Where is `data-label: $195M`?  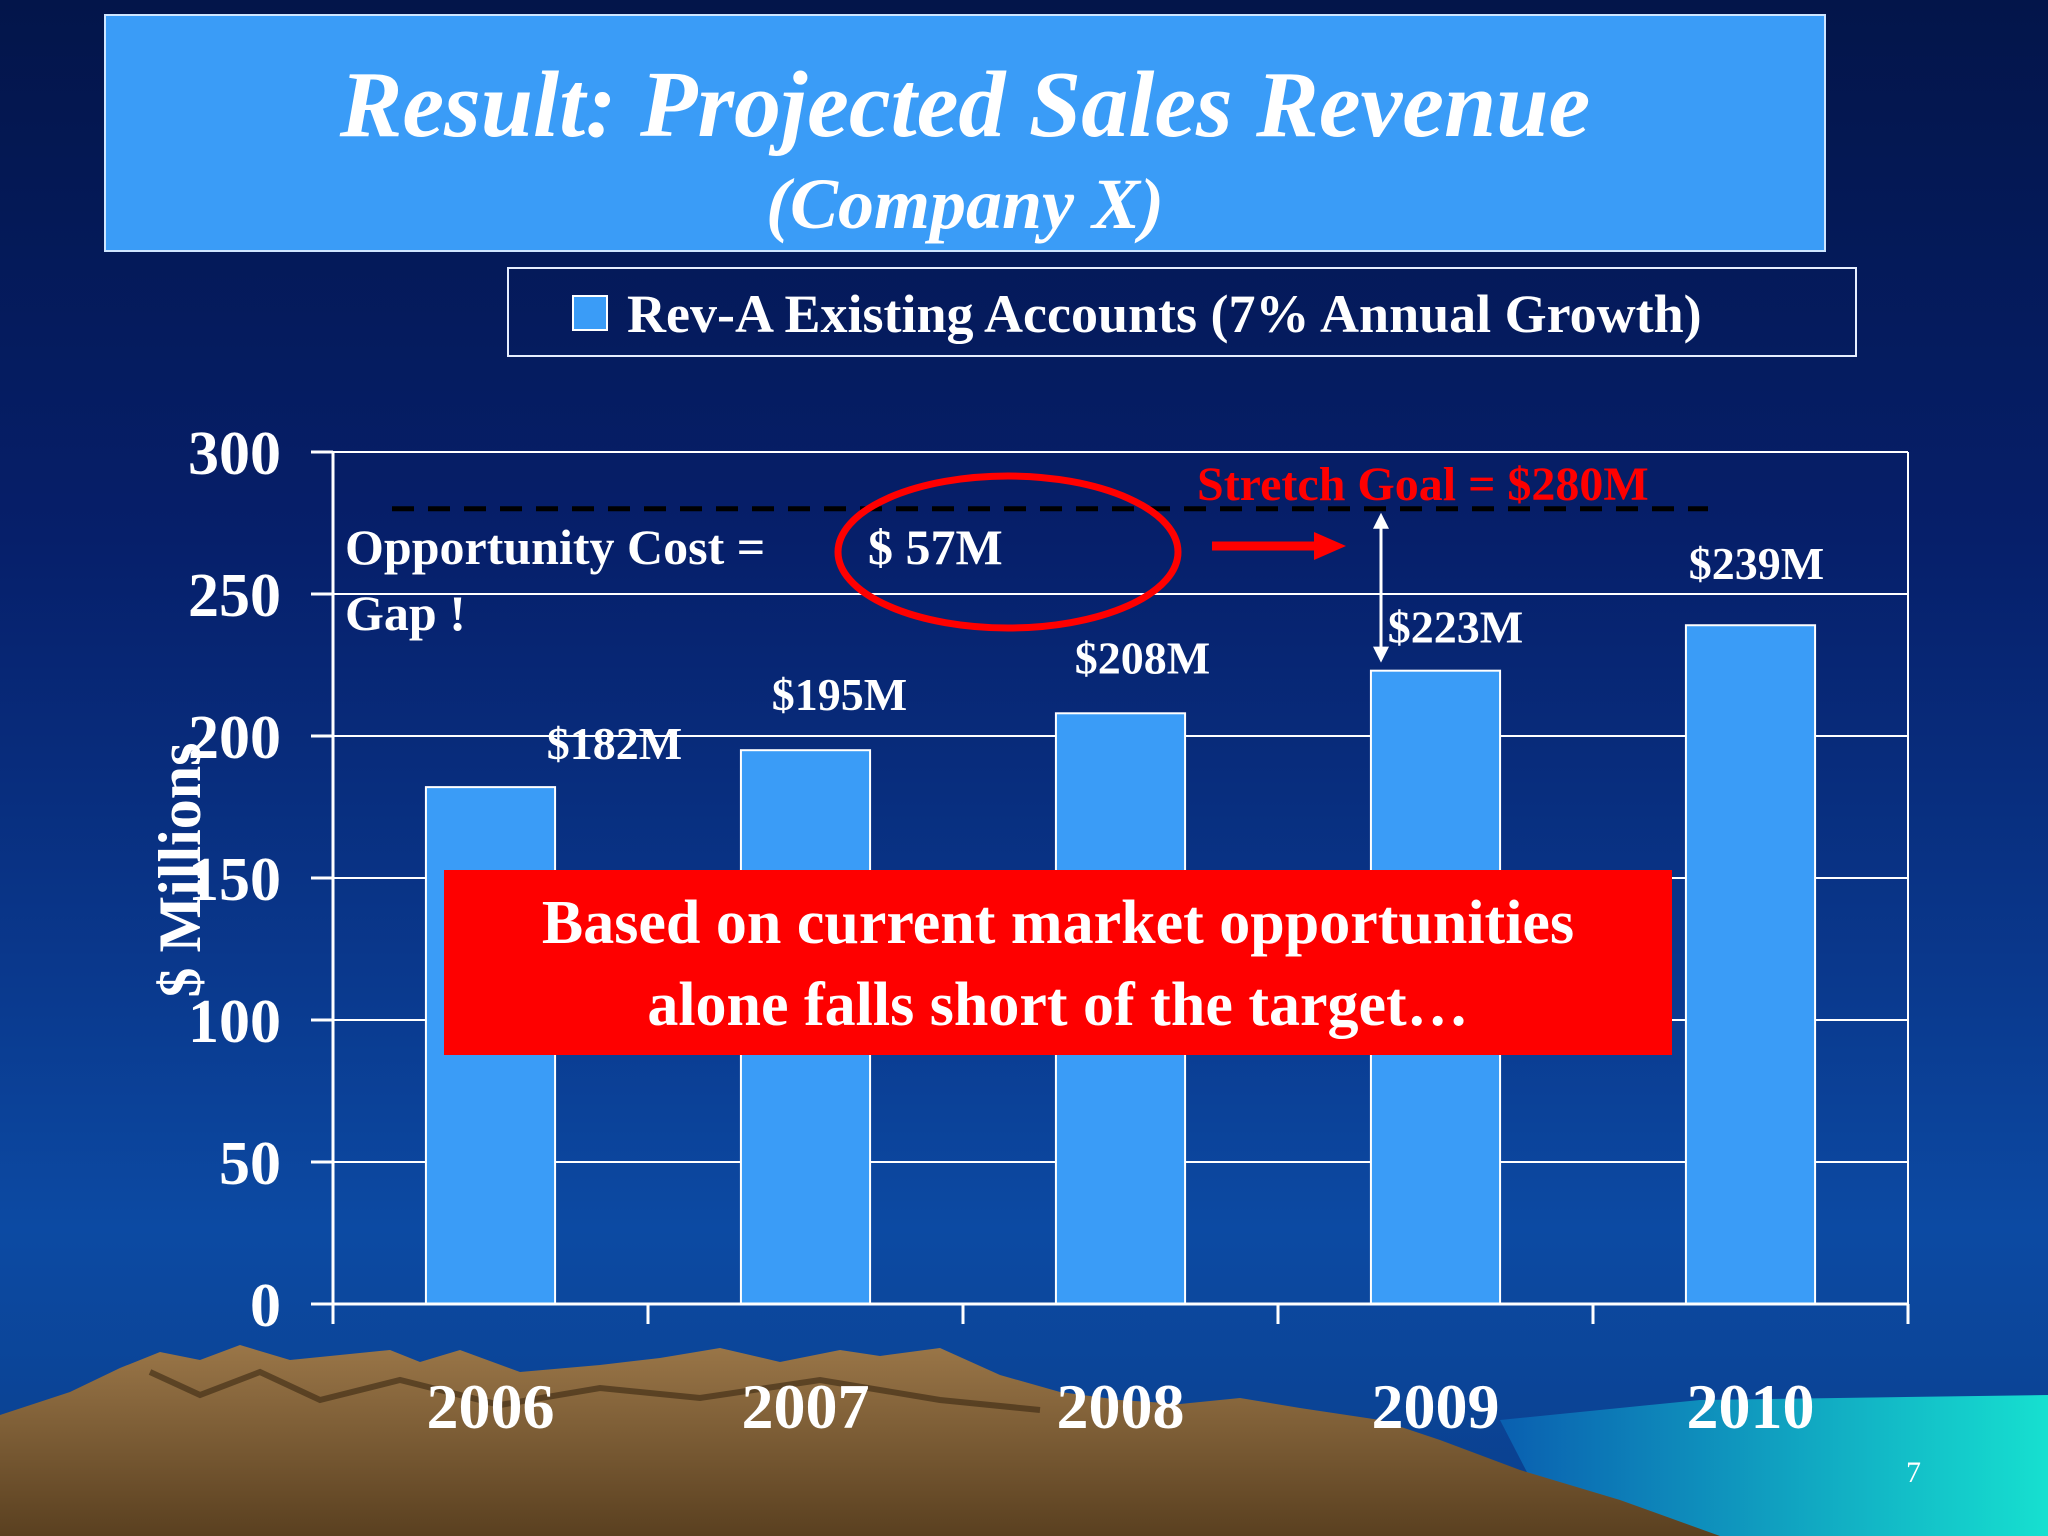 data-label: $195M is located at coordinates (839, 694).